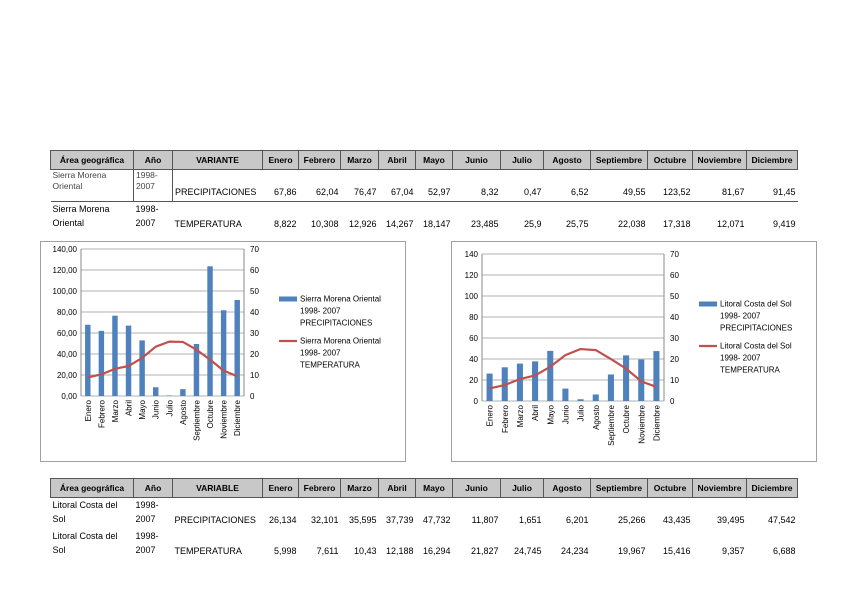  What do you see at coordinates (577, 520) in the screenshot?
I see `value-cell: 6,201` at bounding box center [577, 520].